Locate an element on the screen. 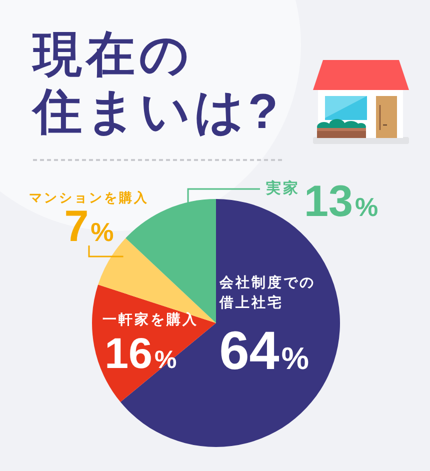 The height and width of the screenshot is (471, 430). data-label: 13% is located at coordinates (341, 201).